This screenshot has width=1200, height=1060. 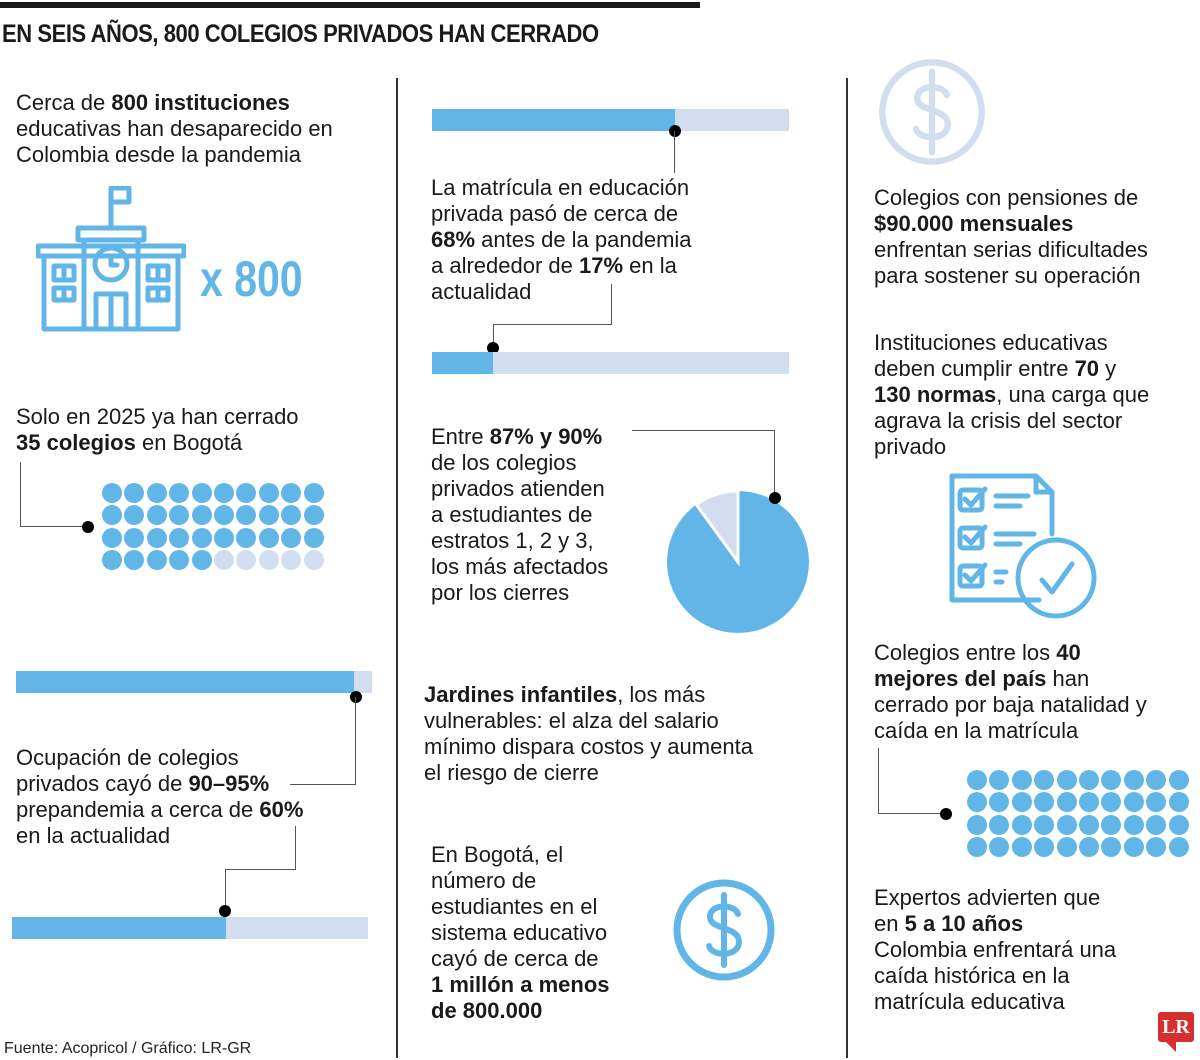 What do you see at coordinates (1023, 546) in the screenshot?
I see `checklist-document-icon` at bounding box center [1023, 546].